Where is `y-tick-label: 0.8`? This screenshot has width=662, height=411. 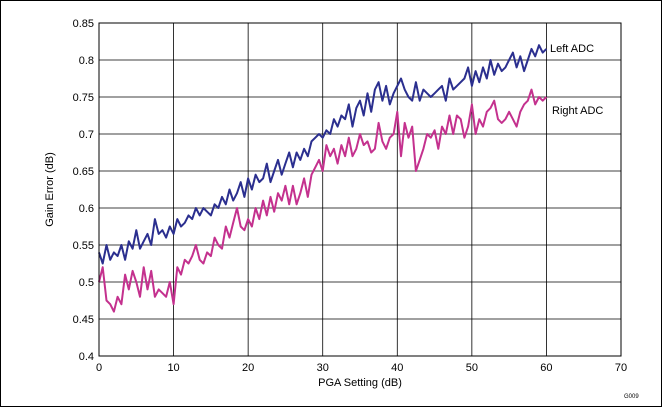 y-tick-label: 0.8 is located at coordinates (86, 61).